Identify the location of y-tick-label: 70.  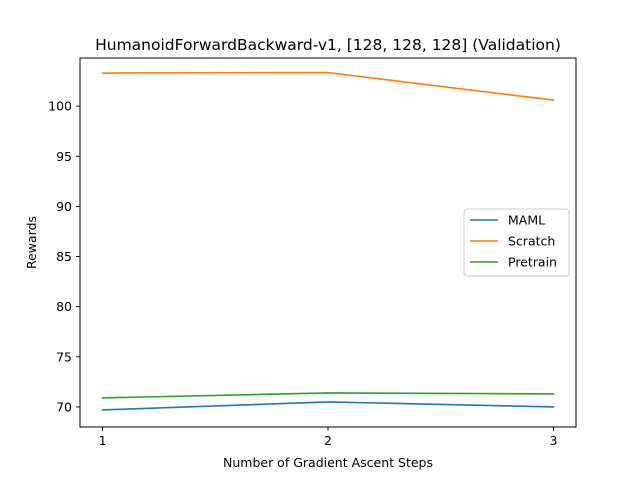
(64, 406).